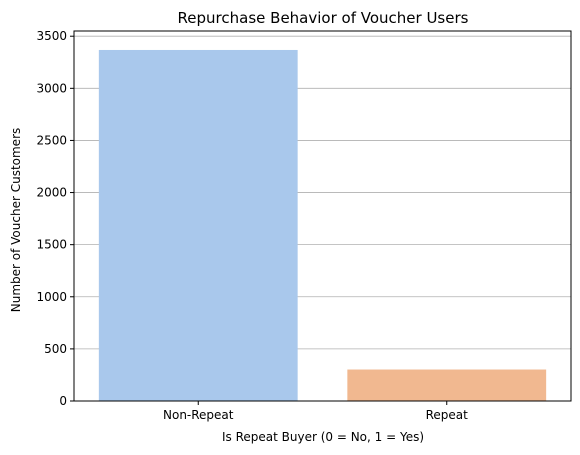 The height and width of the screenshot is (455, 580). I want to click on x-axis-label: Is Repeat Buyer (0 = No, 1 = Yes), so click(323, 437).